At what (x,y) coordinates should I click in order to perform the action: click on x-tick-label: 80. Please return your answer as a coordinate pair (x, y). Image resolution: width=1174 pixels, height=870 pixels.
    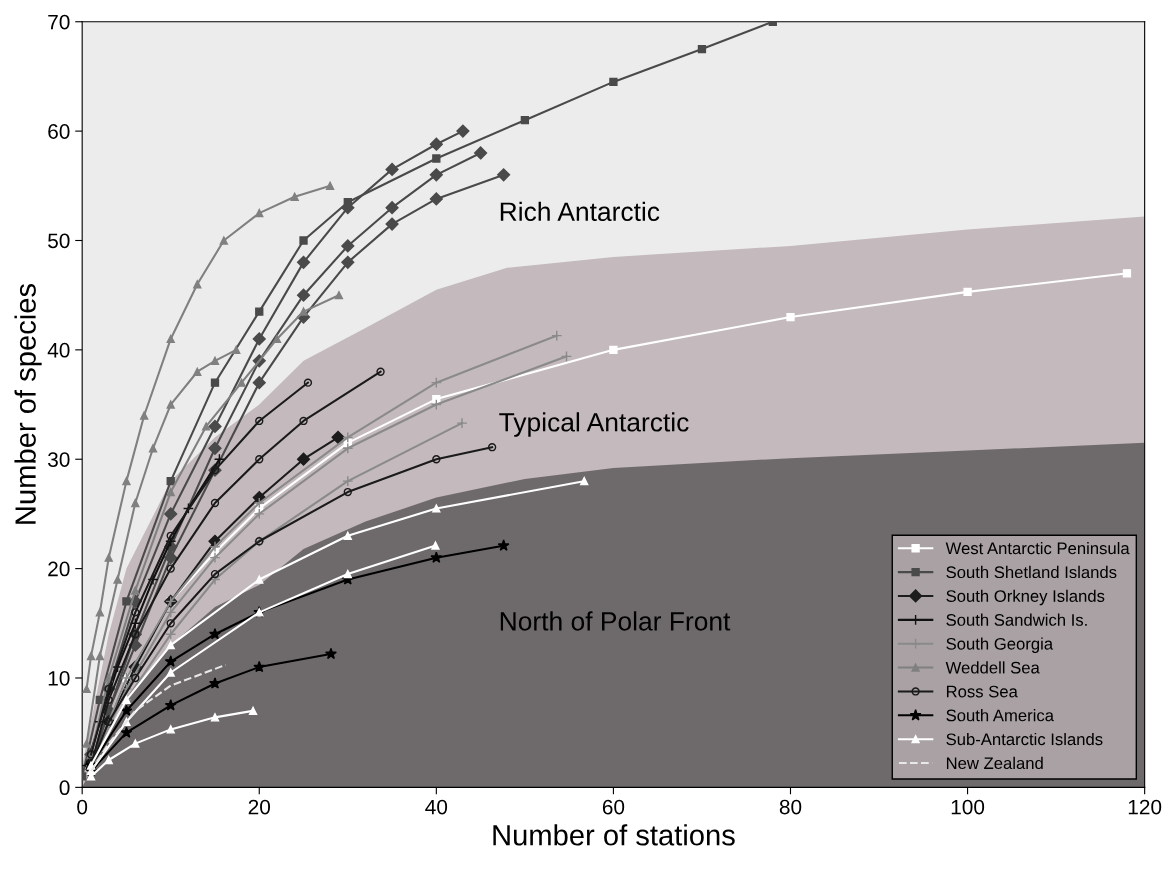
    Looking at the image, I should click on (790, 807).